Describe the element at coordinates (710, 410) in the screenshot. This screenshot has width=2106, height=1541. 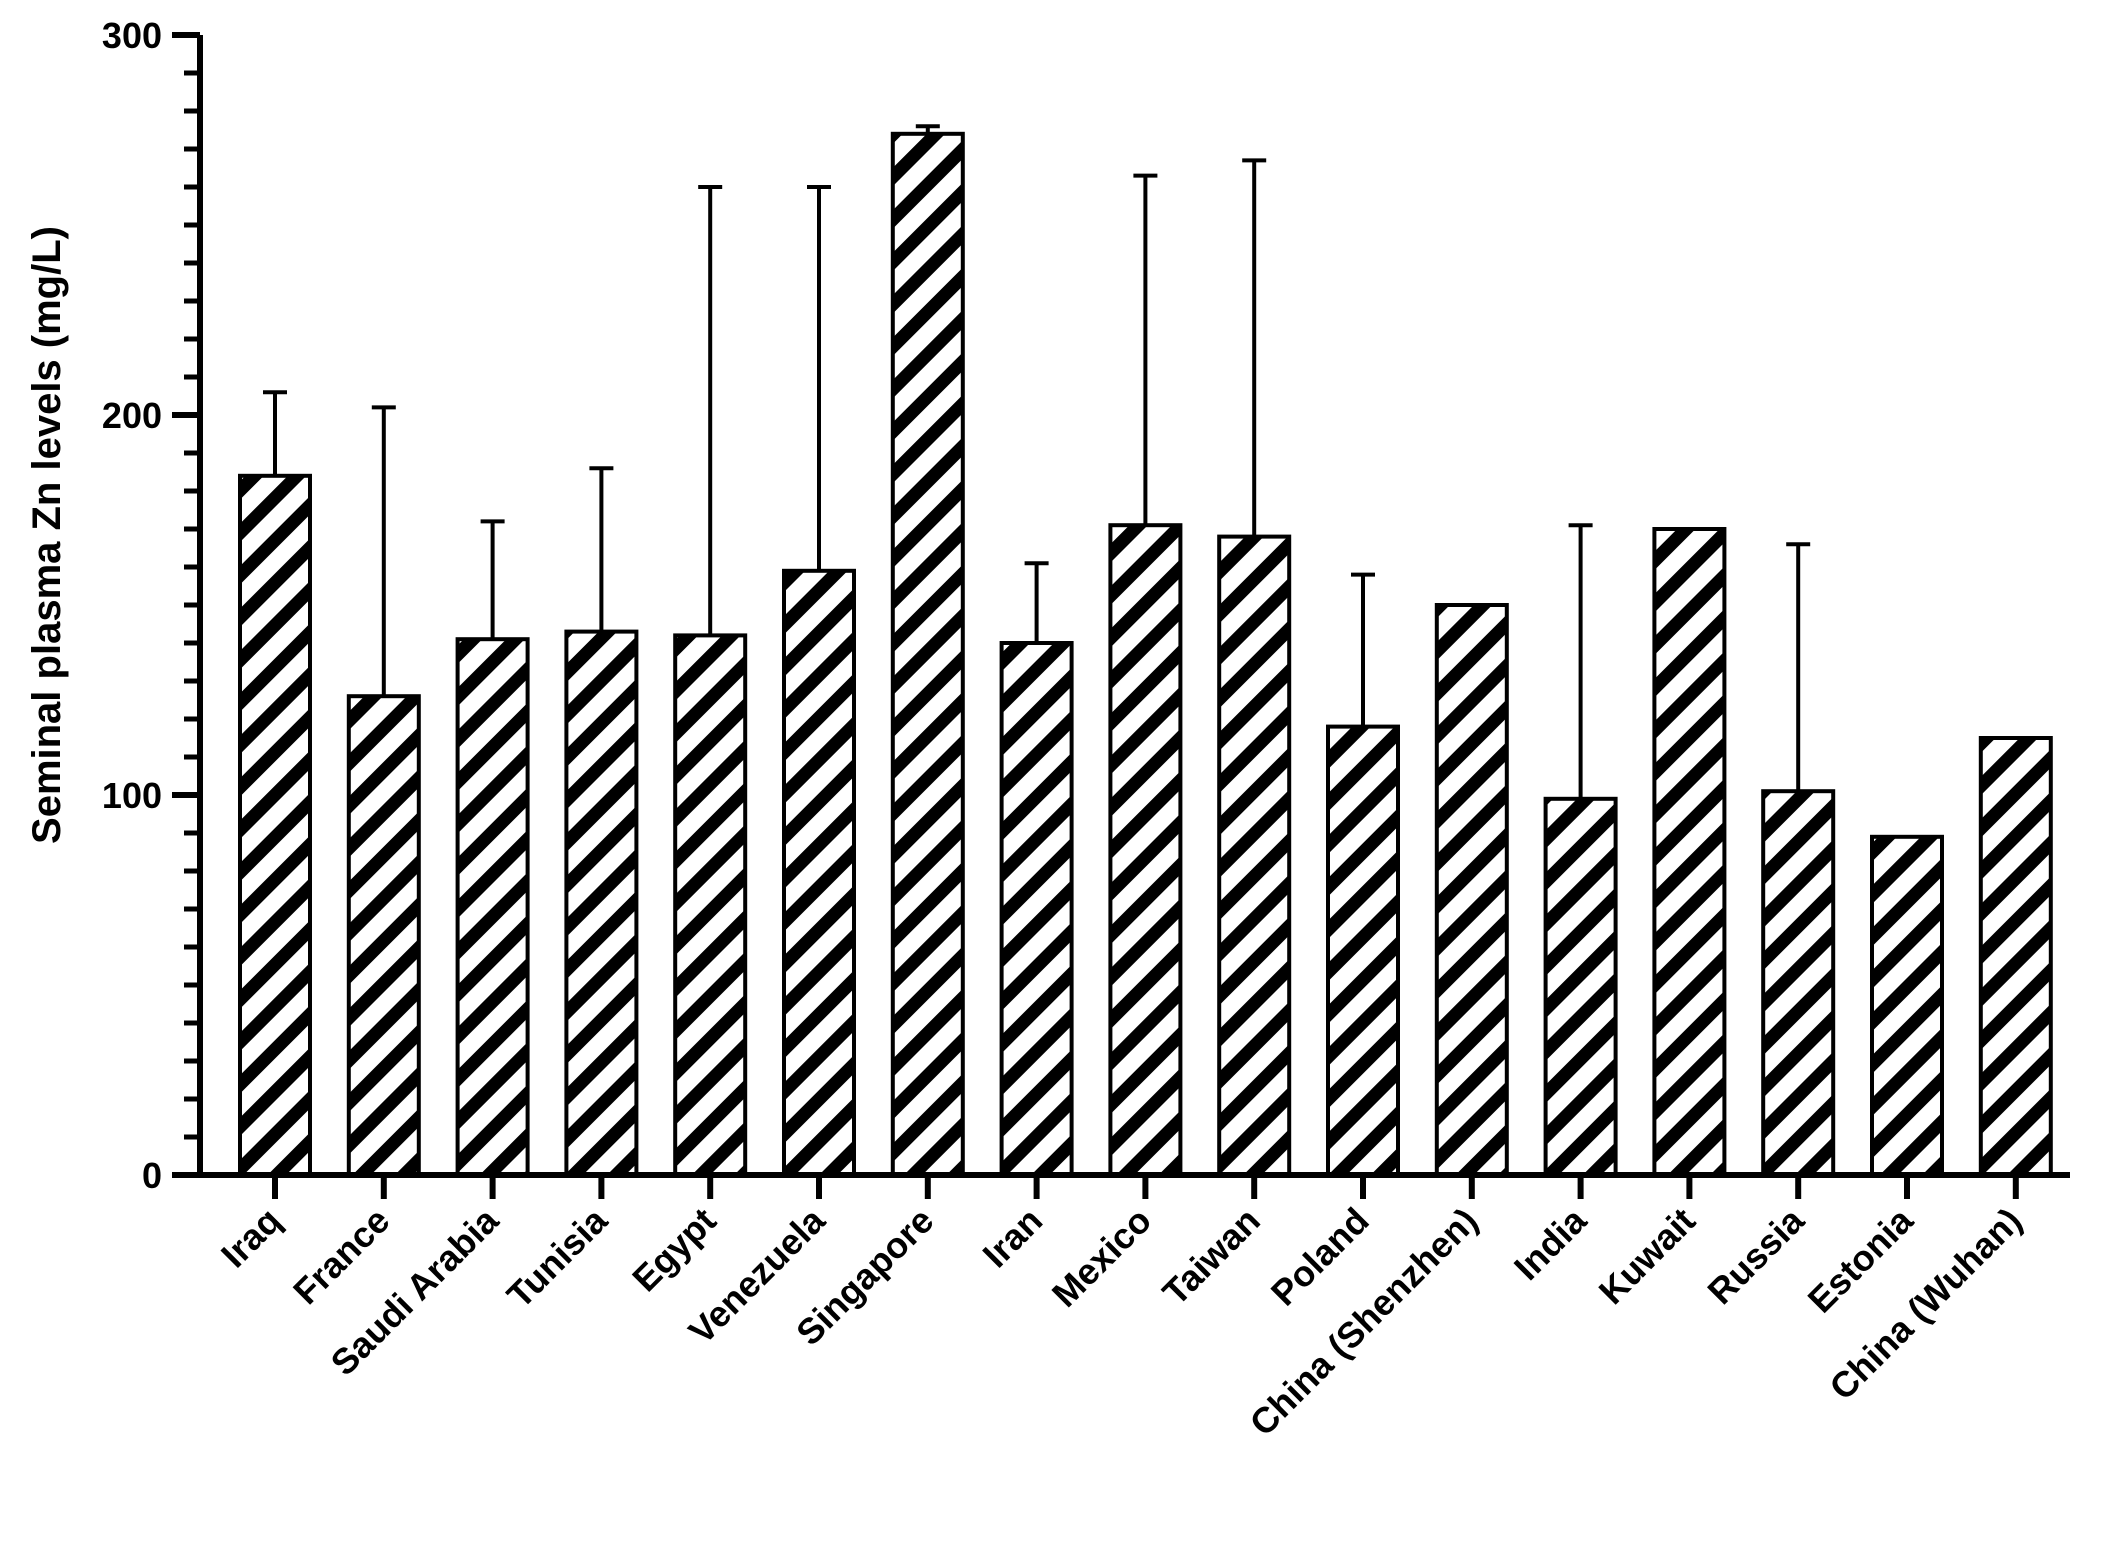
I see `error-bar-egypt` at that location.